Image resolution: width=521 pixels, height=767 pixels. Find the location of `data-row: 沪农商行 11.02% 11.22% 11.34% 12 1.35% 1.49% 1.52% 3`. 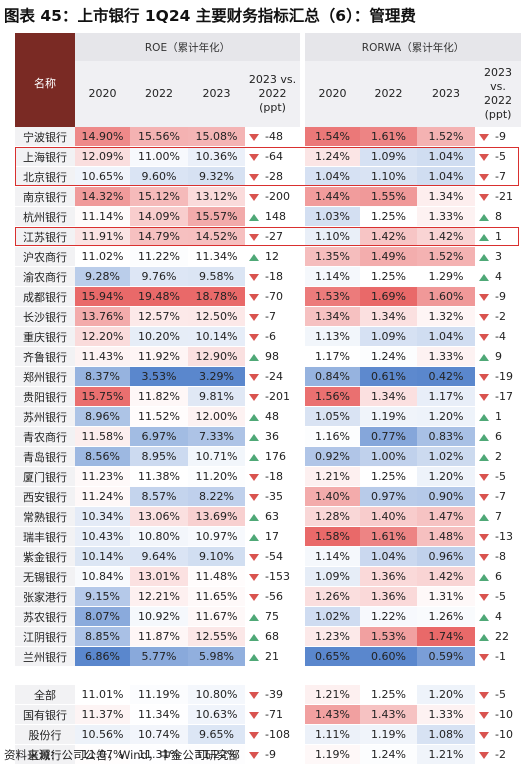

data-row: 沪农商行 11.02% 11.22% 11.34% 12 1.35% 1.49% 1.52% 3 is located at coordinates (268, 256).